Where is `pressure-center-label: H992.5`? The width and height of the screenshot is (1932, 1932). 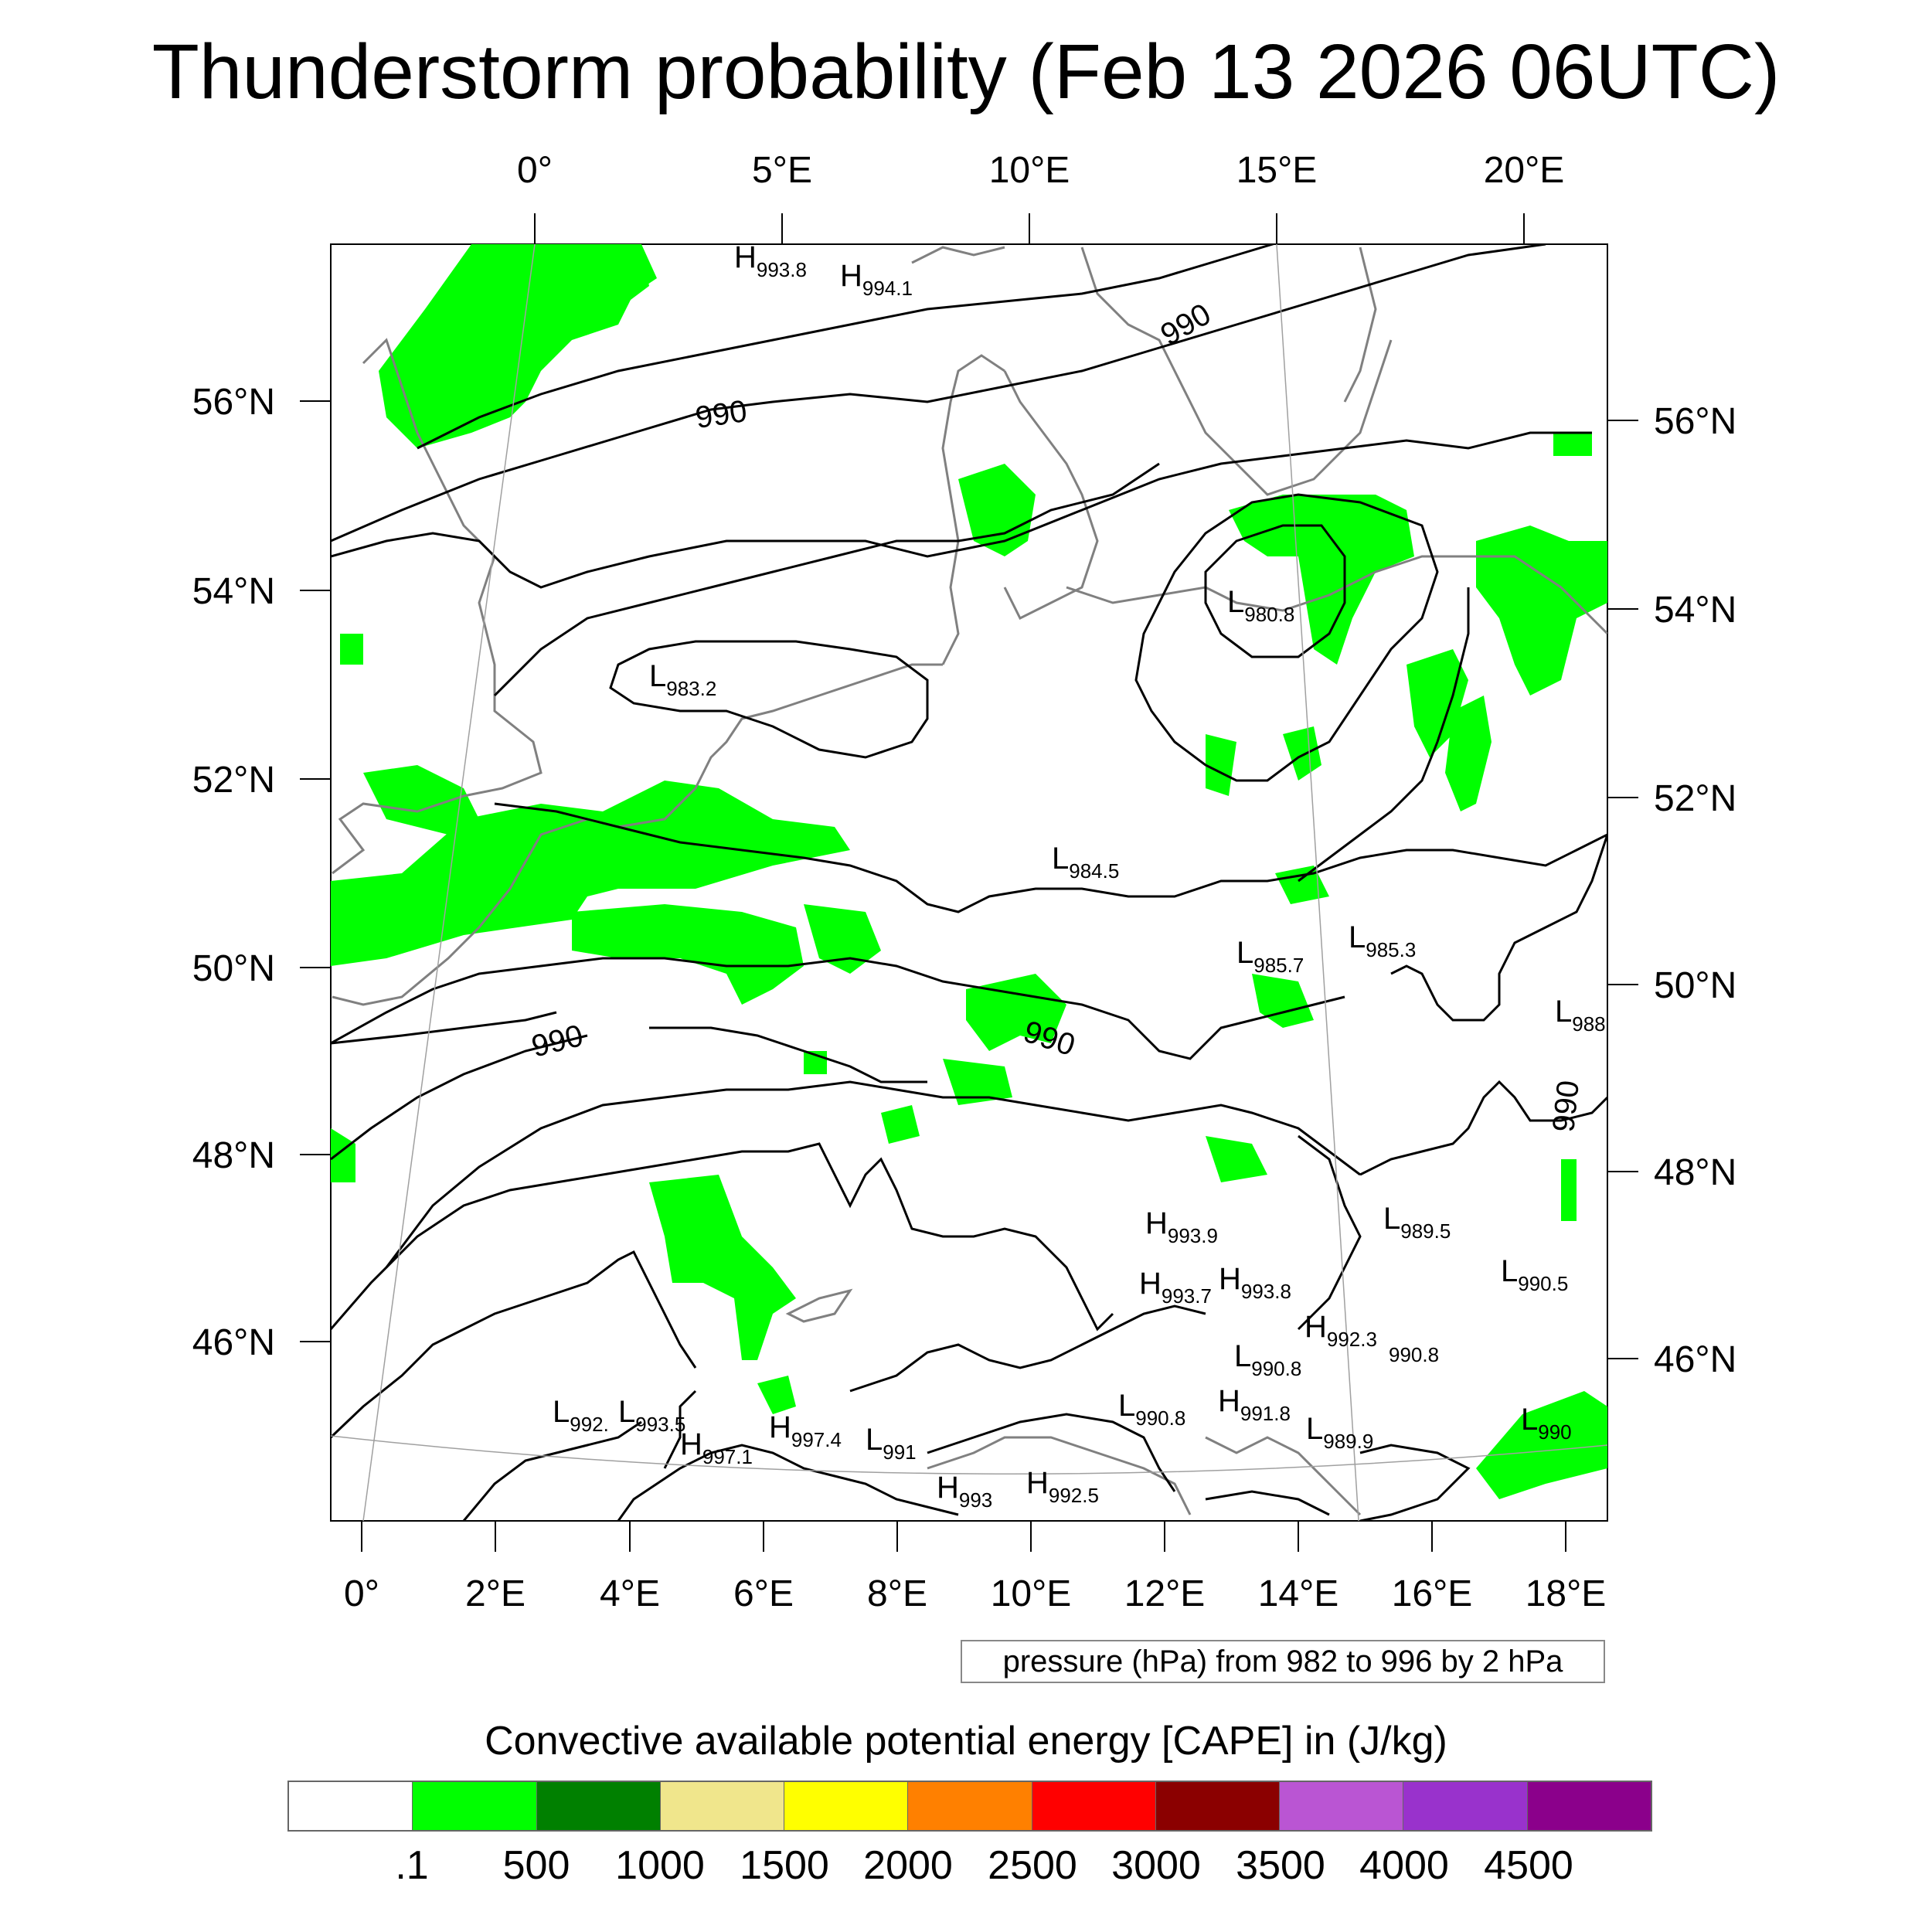 pressure-center-label: H992.5 is located at coordinates (1063, 1487).